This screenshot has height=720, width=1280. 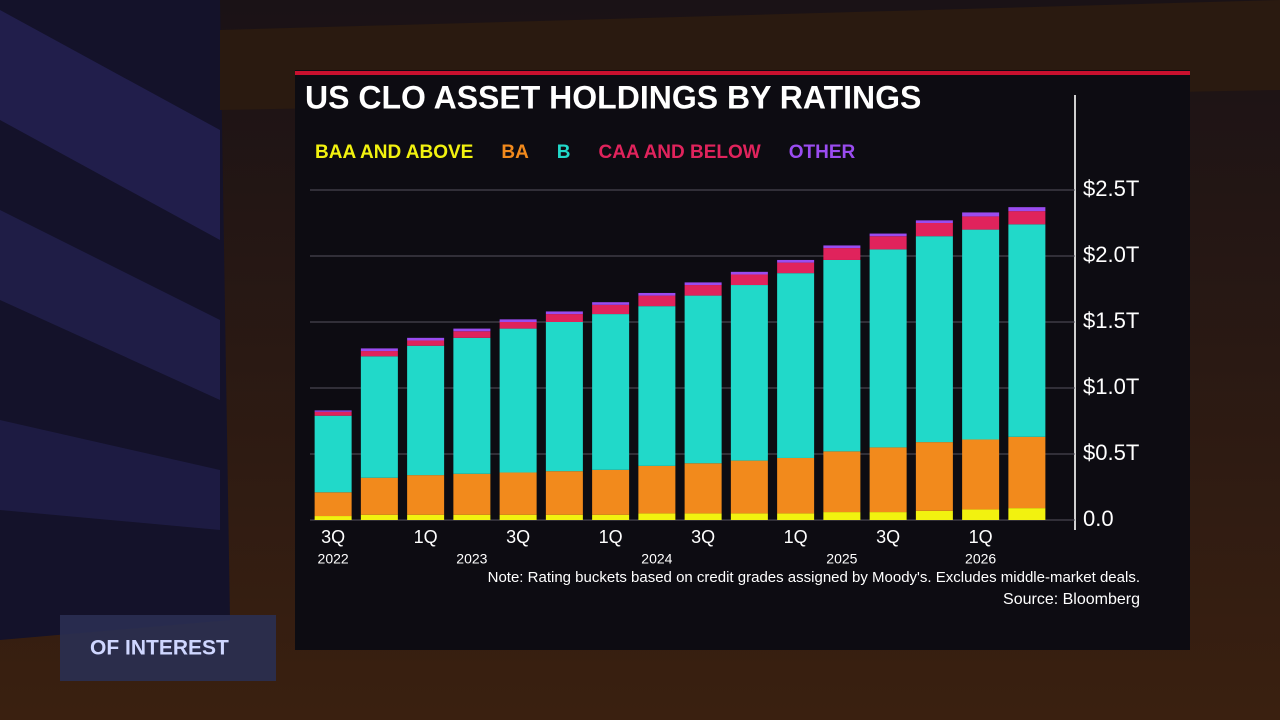 I want to click on x-group-label: 2022, so click(x=333, y=559).